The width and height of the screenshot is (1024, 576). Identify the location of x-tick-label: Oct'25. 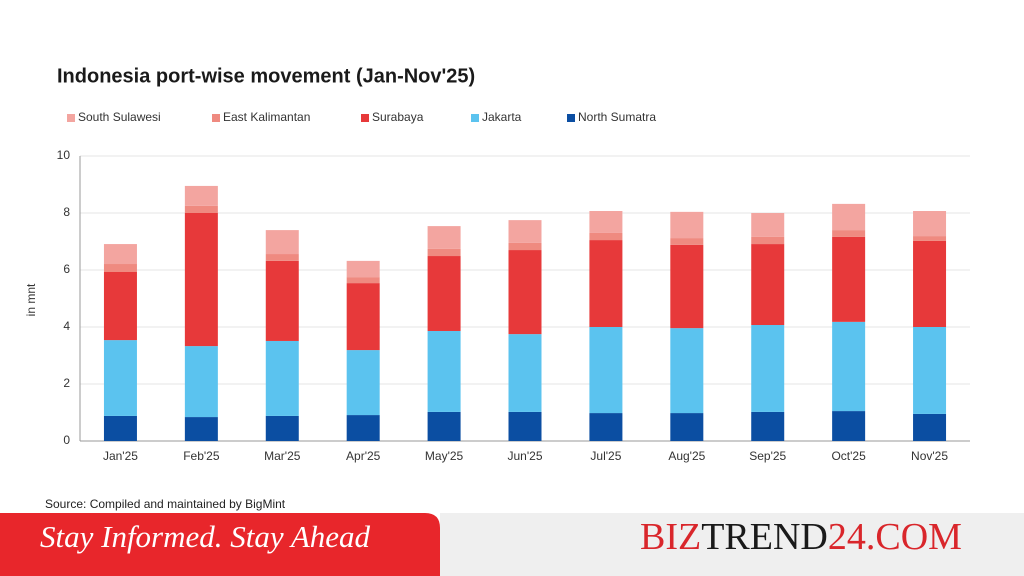
(848, 456).